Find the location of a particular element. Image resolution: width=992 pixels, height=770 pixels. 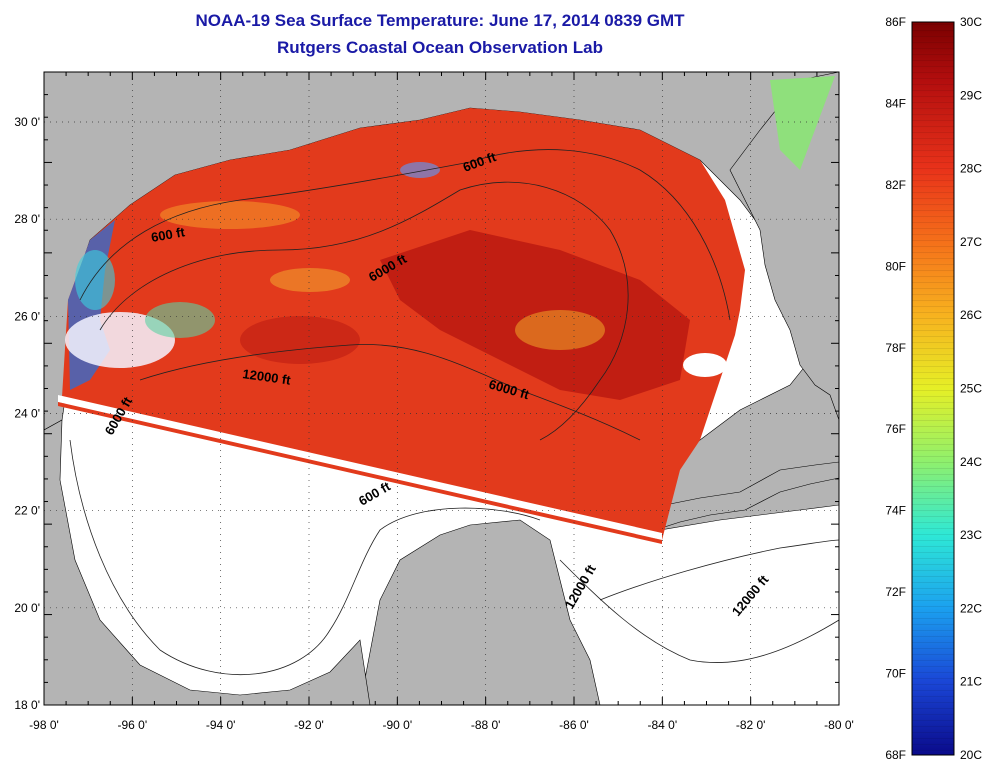

colorbar-c-label: 20C is located at coordinates (971, 755).